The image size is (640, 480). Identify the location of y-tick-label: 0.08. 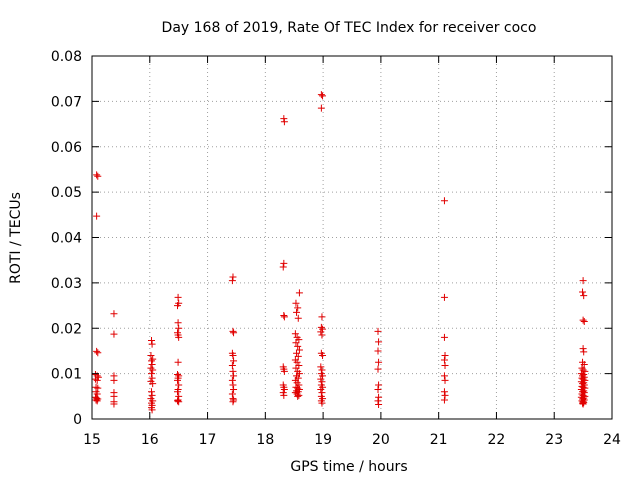
(66, 57).